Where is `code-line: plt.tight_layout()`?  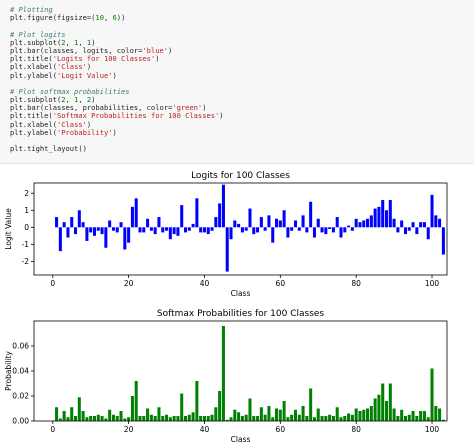 code-line: plt.tight_layout() is located at coordinates (242, 149).